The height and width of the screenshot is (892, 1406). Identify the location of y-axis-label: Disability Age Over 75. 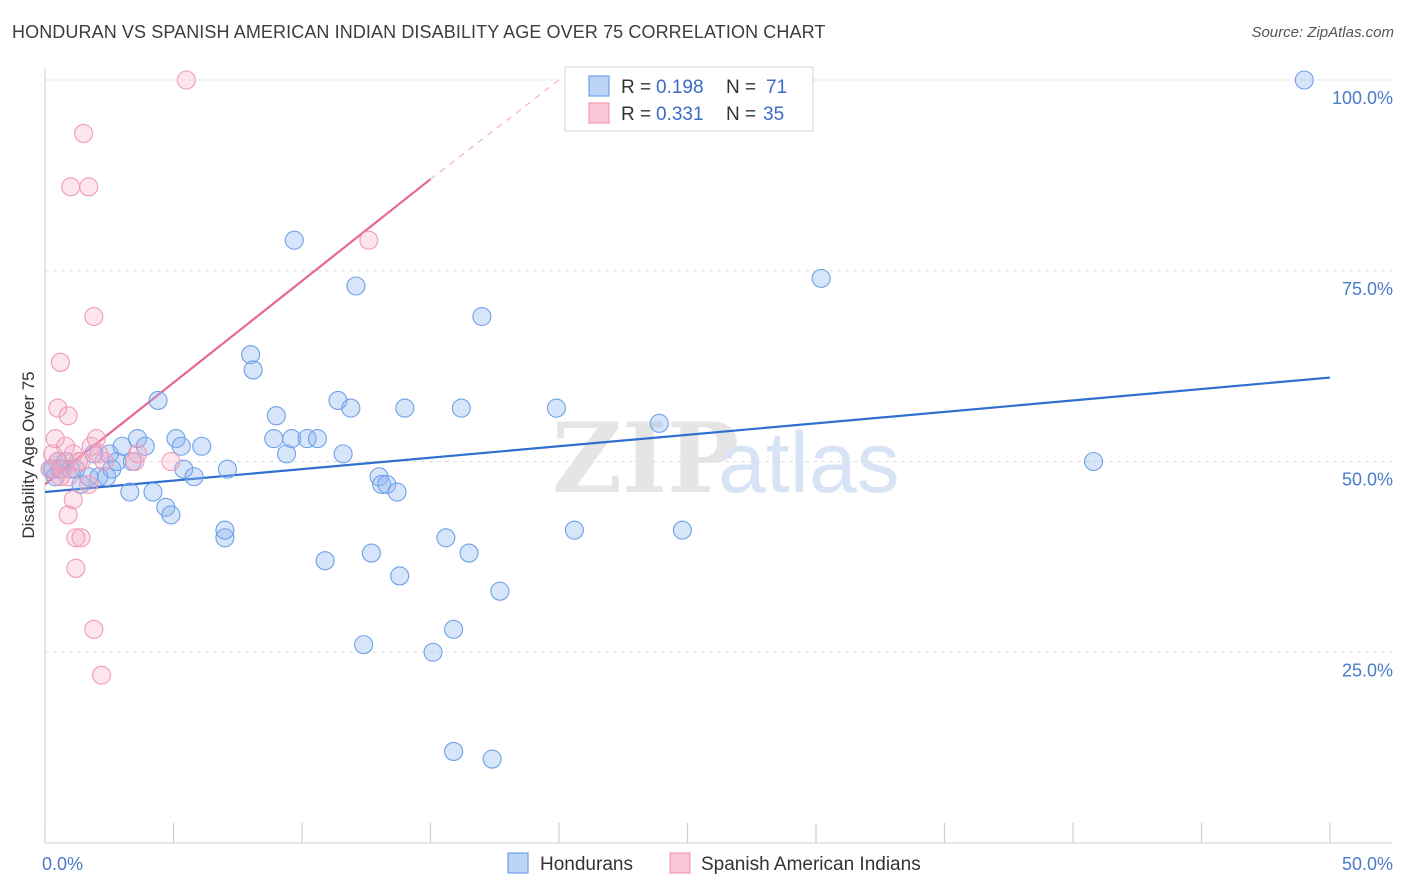
(28, 454).